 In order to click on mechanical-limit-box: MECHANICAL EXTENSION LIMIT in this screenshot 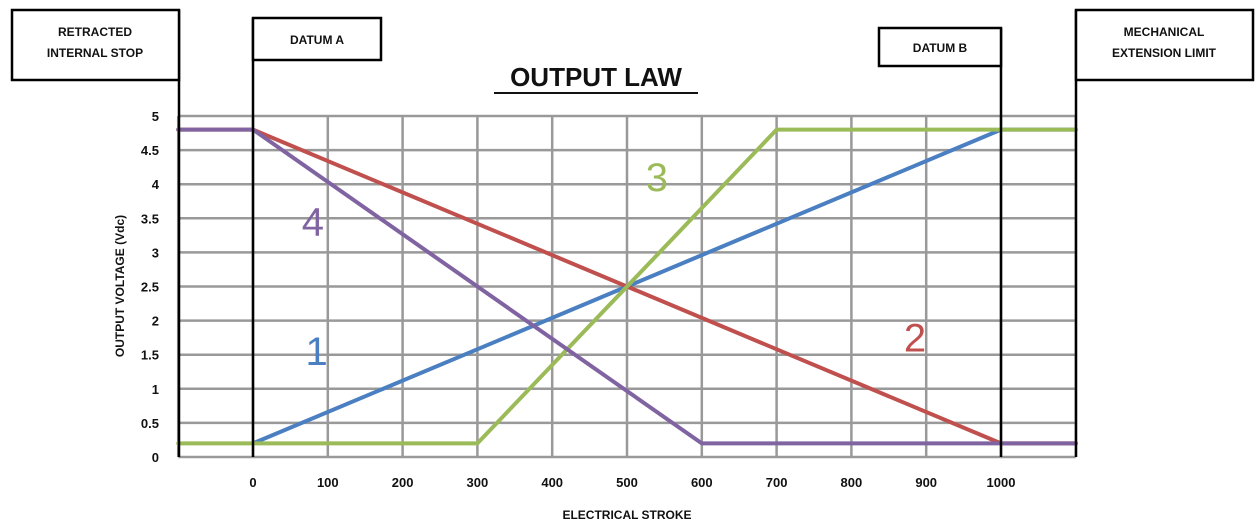, I will do `click(1164, 45)`.